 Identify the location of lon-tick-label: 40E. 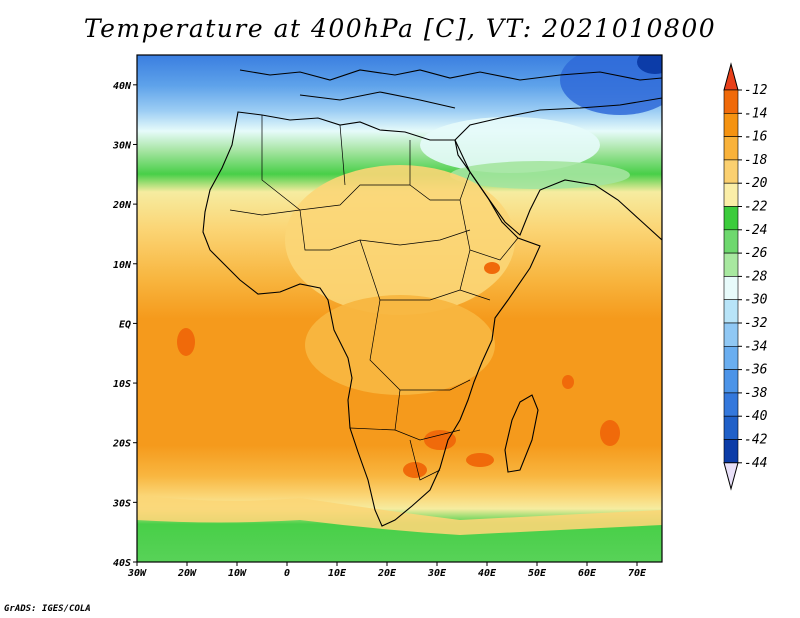
(487, 573).